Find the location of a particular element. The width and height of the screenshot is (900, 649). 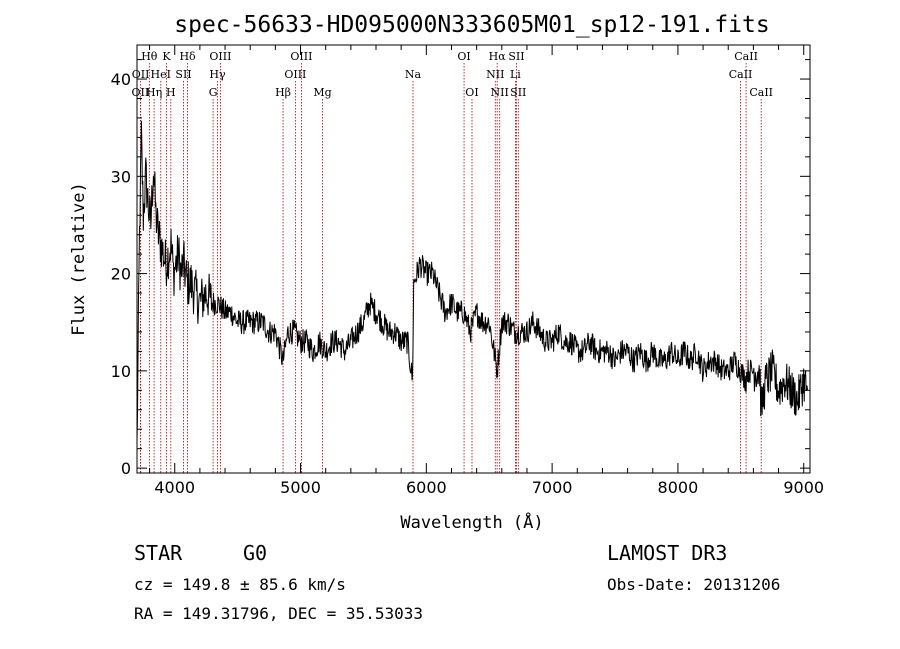

y-tick-label: 0 is located at coordinates (126, 468).